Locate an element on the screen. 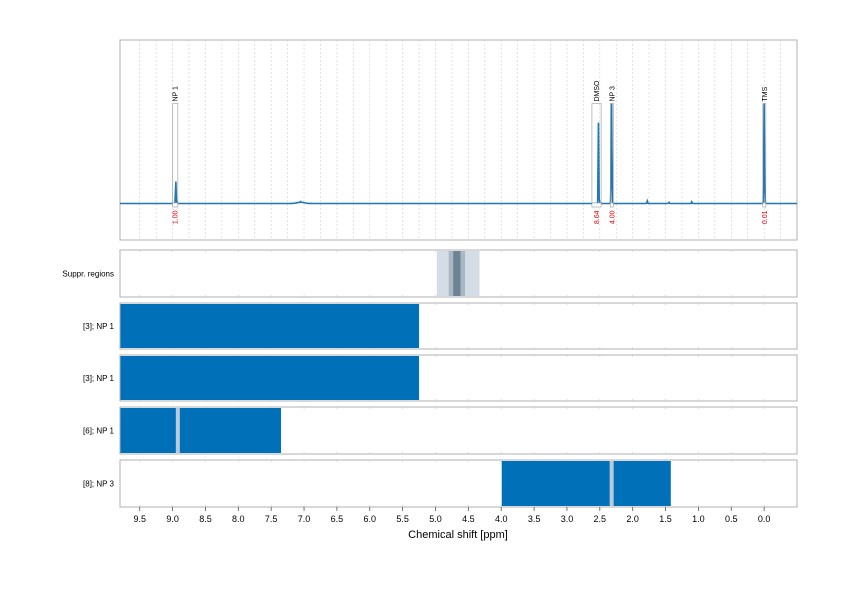 This screenshot has height=595, width=842. x-tick-label: 0.5 is located at coordinates (731, 519).